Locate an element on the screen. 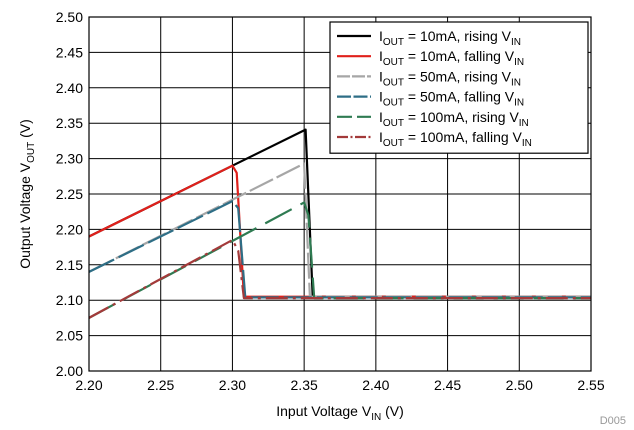 The image size is (634, 430). y-tick-label: 2.05 is located at coordinates (69, 336).